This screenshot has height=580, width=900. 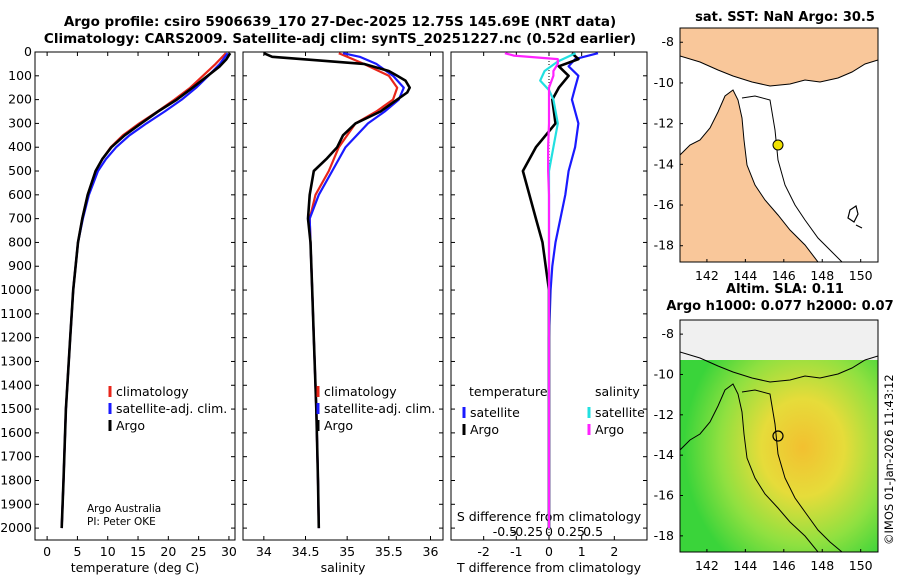 What do you see at coordinates (861, 565) in the screenshot?
I see `map-x-tick-label: 150` at bounding box center [861, 565].